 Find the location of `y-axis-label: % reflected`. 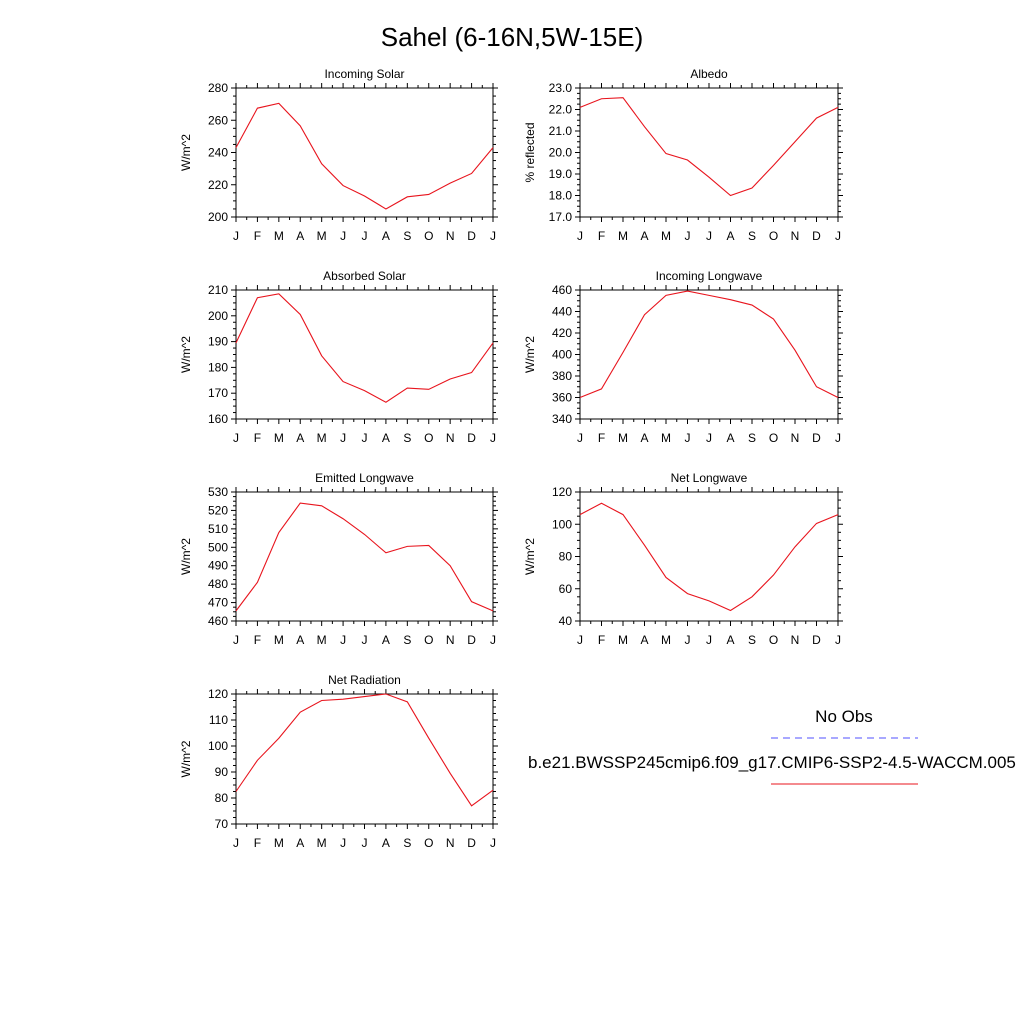

y-axis-label: % reflected is located at coordinates (530, 152).